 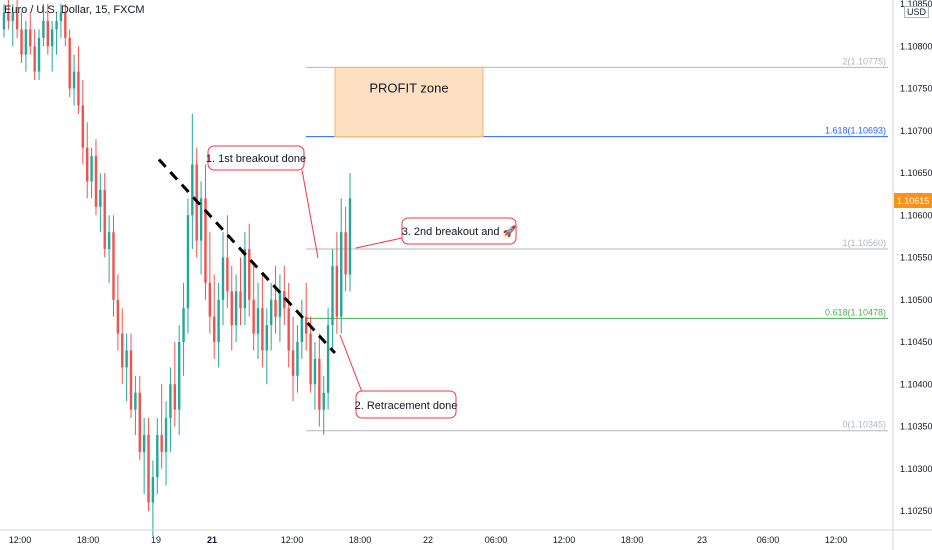 I want to click on last-price-label: 1.10615, so click(x=913, y=201).